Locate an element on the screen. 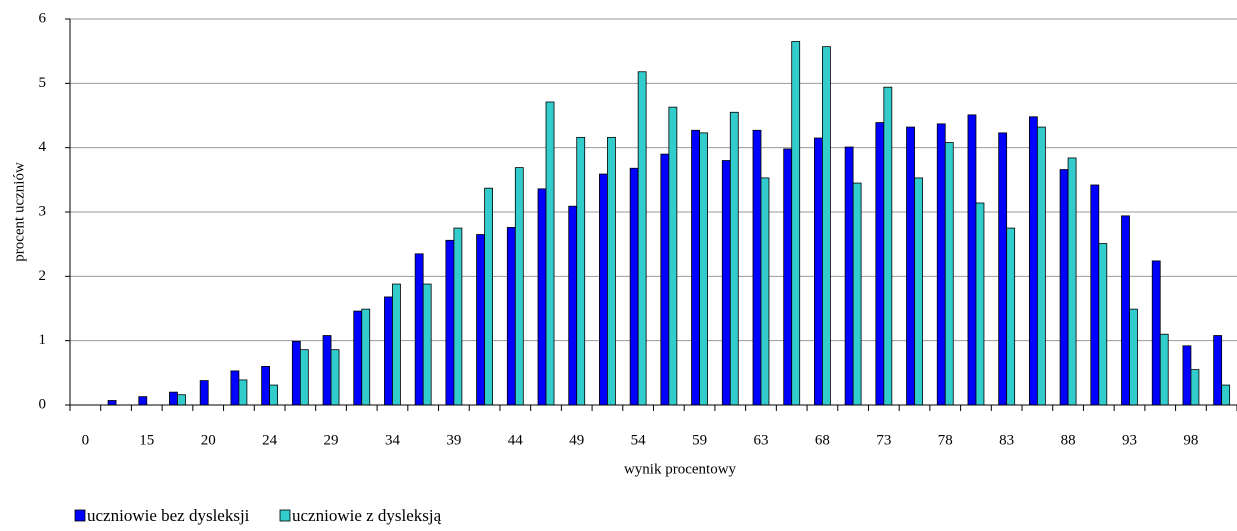 Image resolution: width=1237 pixels, height=531 pixels. y-tick-label: 0 is located at coordinates (43, 404).